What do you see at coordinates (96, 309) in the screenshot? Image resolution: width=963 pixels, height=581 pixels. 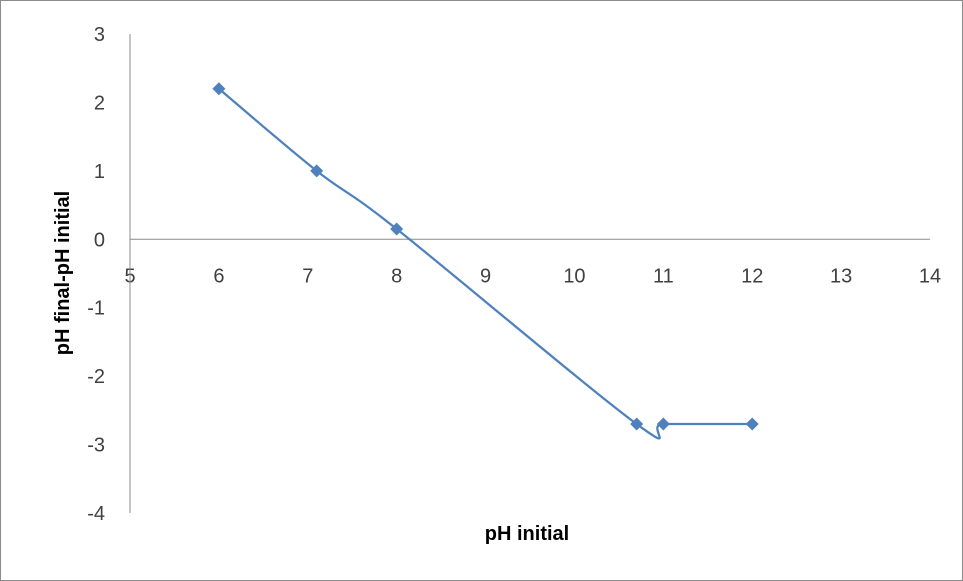 I see `y-tick-label: -1` at bounding box center [96, 309].